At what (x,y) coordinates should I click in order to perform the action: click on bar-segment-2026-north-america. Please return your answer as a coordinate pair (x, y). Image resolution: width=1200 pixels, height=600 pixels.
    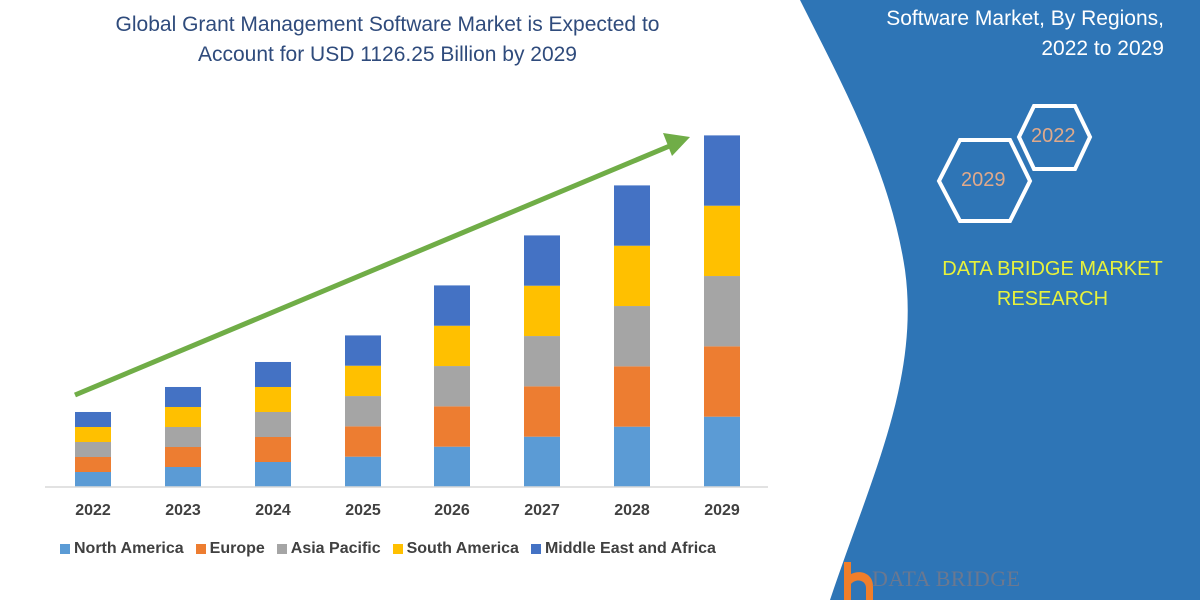
    Looking at the image, I should click on (452, 466).